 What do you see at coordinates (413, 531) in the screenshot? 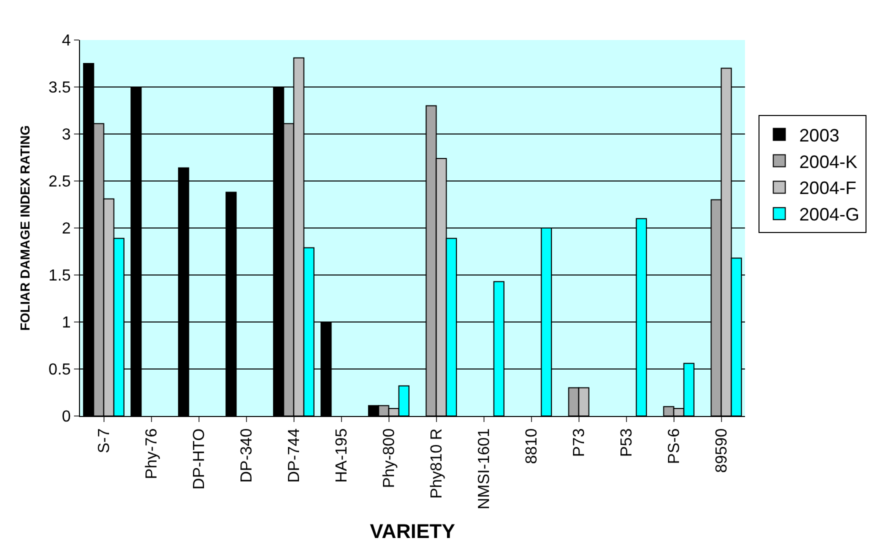
I see `x-axis-title: VARIETY` at bounding box center [413, 531].